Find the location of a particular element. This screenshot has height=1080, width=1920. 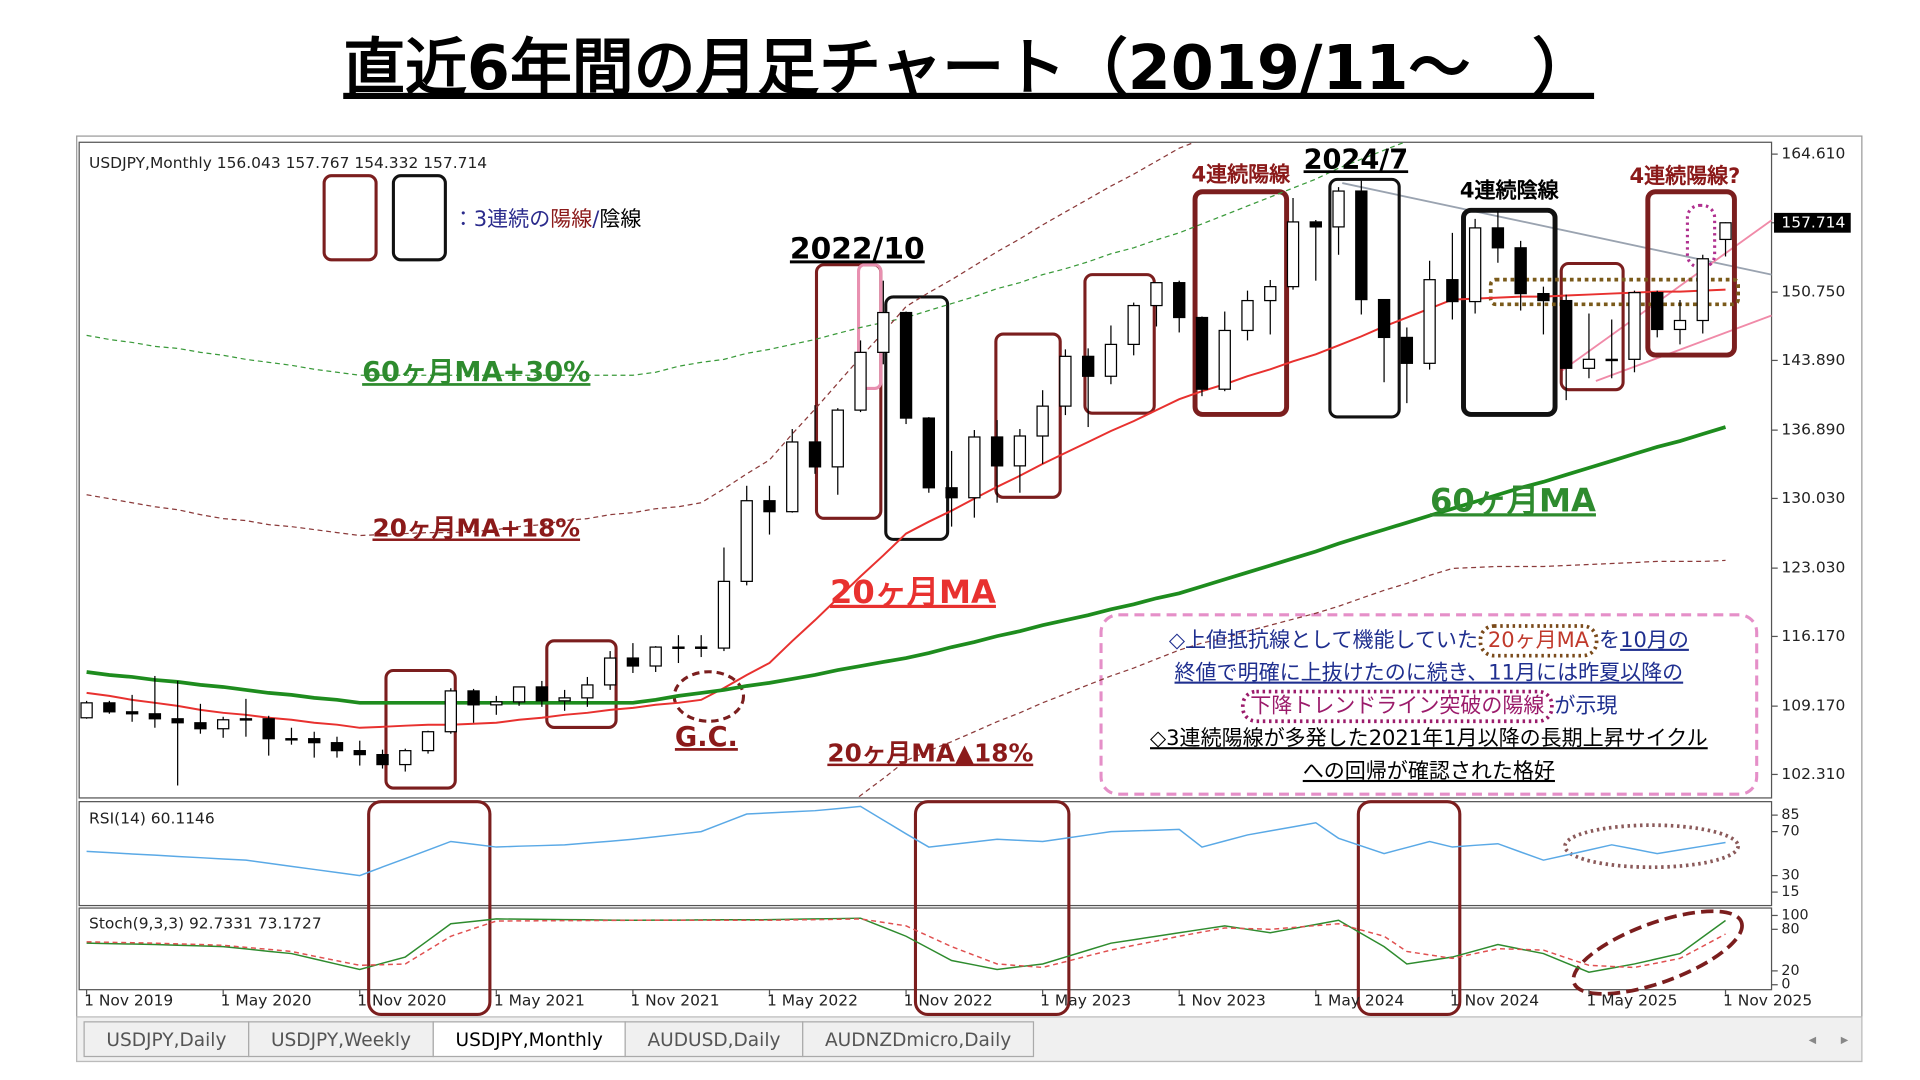

rsi-label: RSI(14) 60.1146 is located at coordinates (152, 818).